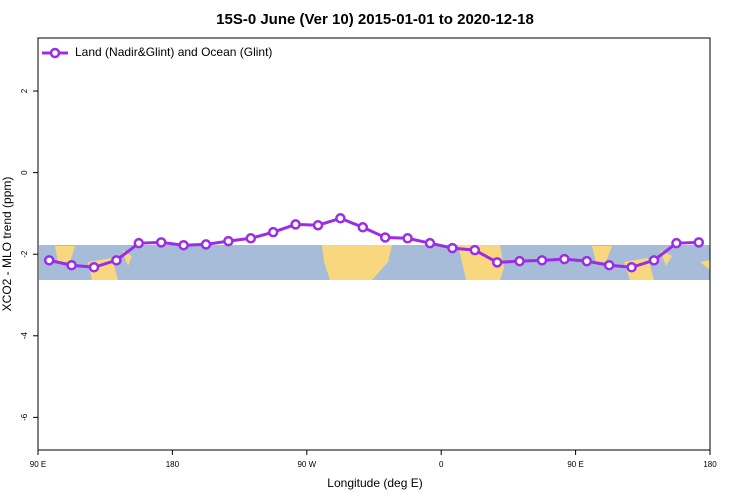  Describe the element at coordinates (7, 244) in the screenshot. I see `y-axis-label: XCO2 - MLO trend (ppm)` at that location.